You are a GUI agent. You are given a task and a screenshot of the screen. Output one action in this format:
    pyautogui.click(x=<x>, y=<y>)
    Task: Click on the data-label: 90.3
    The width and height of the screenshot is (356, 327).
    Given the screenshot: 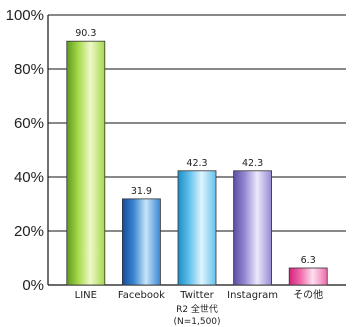 What is the action you would take?
    pyautogui.click(x=85, y=33)
    